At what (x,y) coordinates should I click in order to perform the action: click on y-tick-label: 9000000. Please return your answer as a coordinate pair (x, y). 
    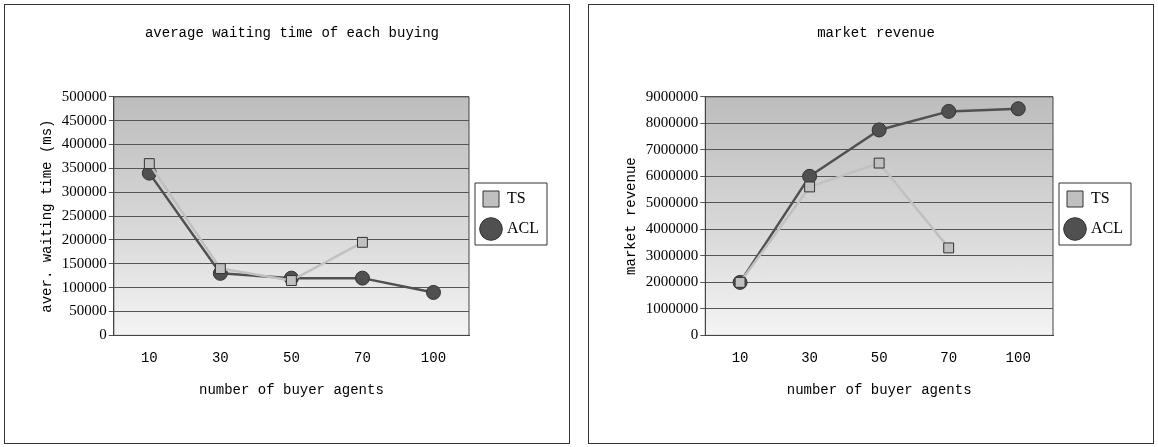
    Looking at the image, I should click on (672, 95).